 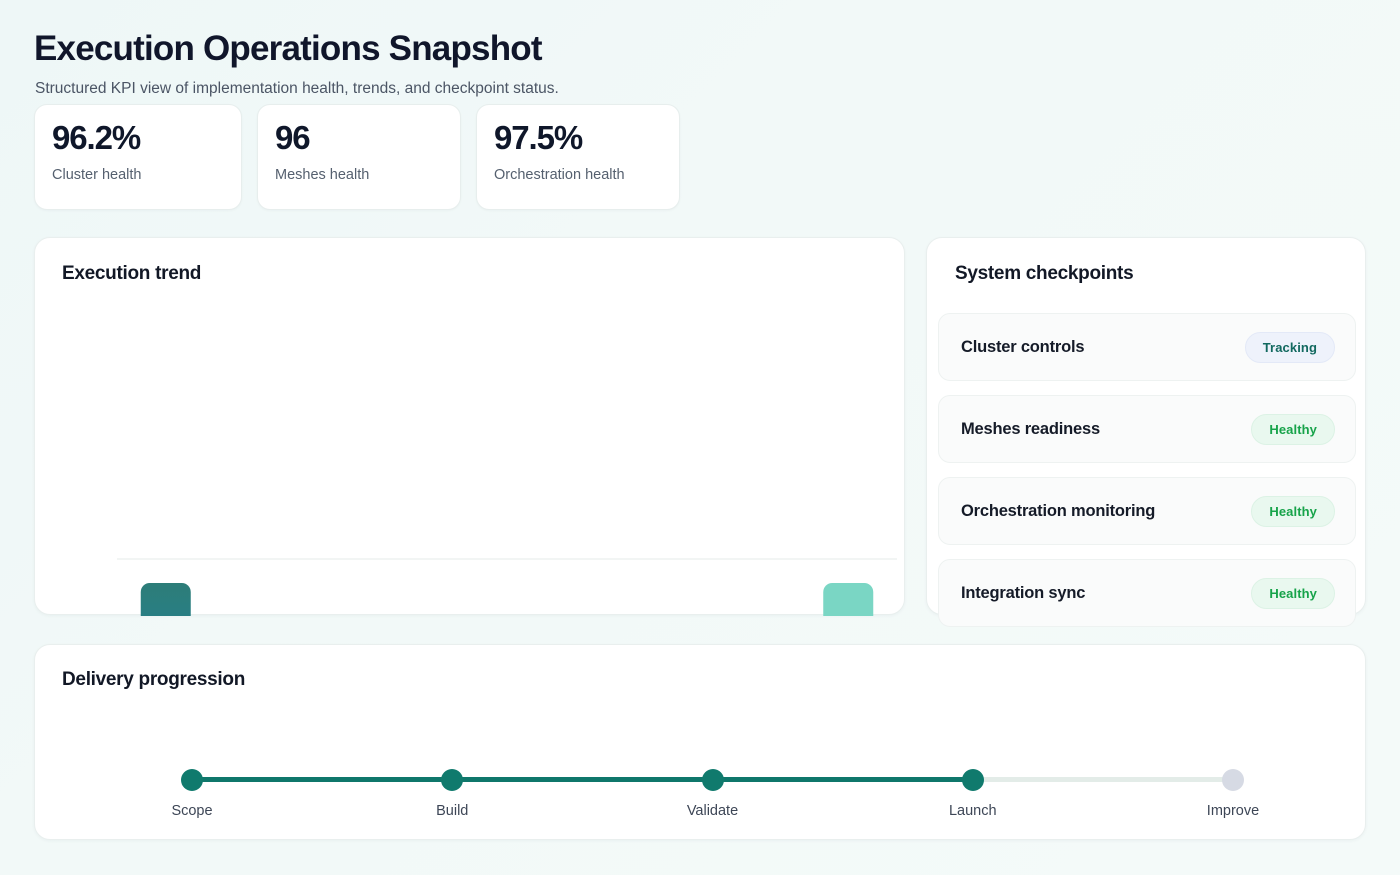 I want to click on progress-track-fill, so click(x=582, y=779).